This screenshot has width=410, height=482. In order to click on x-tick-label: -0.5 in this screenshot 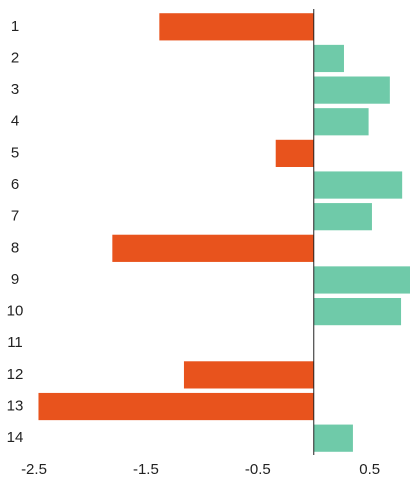, I will do `click(258, 469)`.